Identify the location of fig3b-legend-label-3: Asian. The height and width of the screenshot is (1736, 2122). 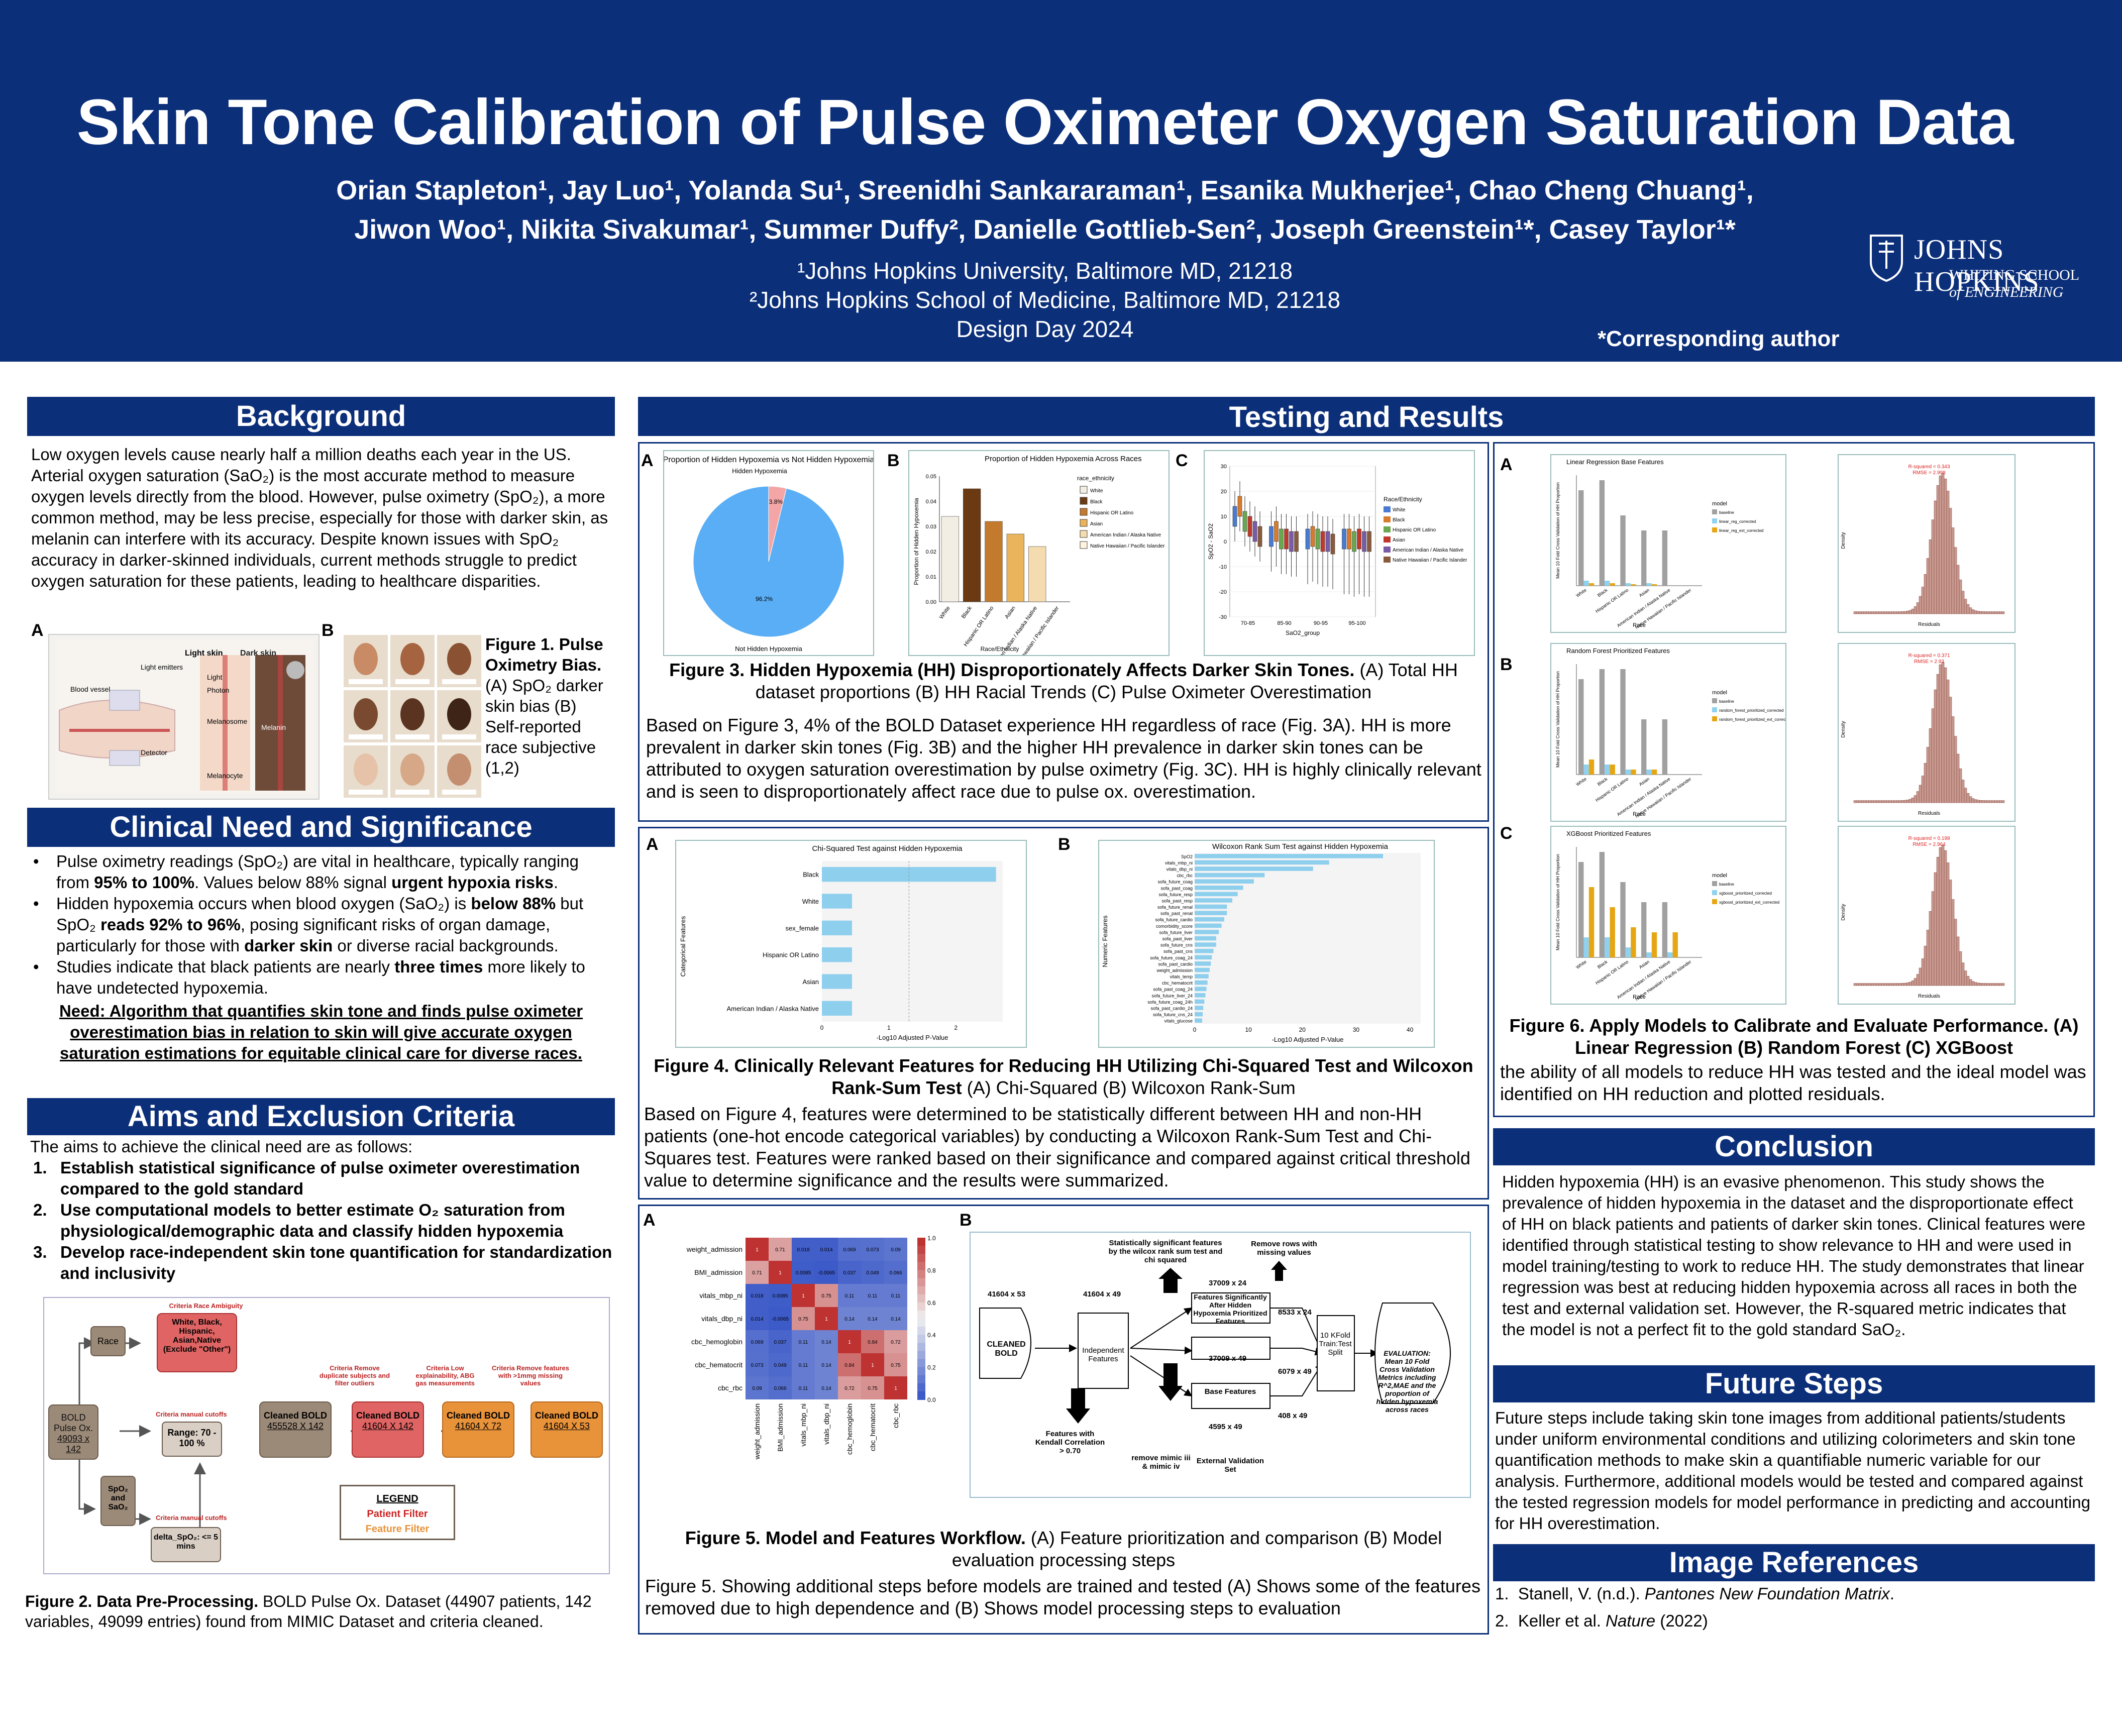
(1096, 524).